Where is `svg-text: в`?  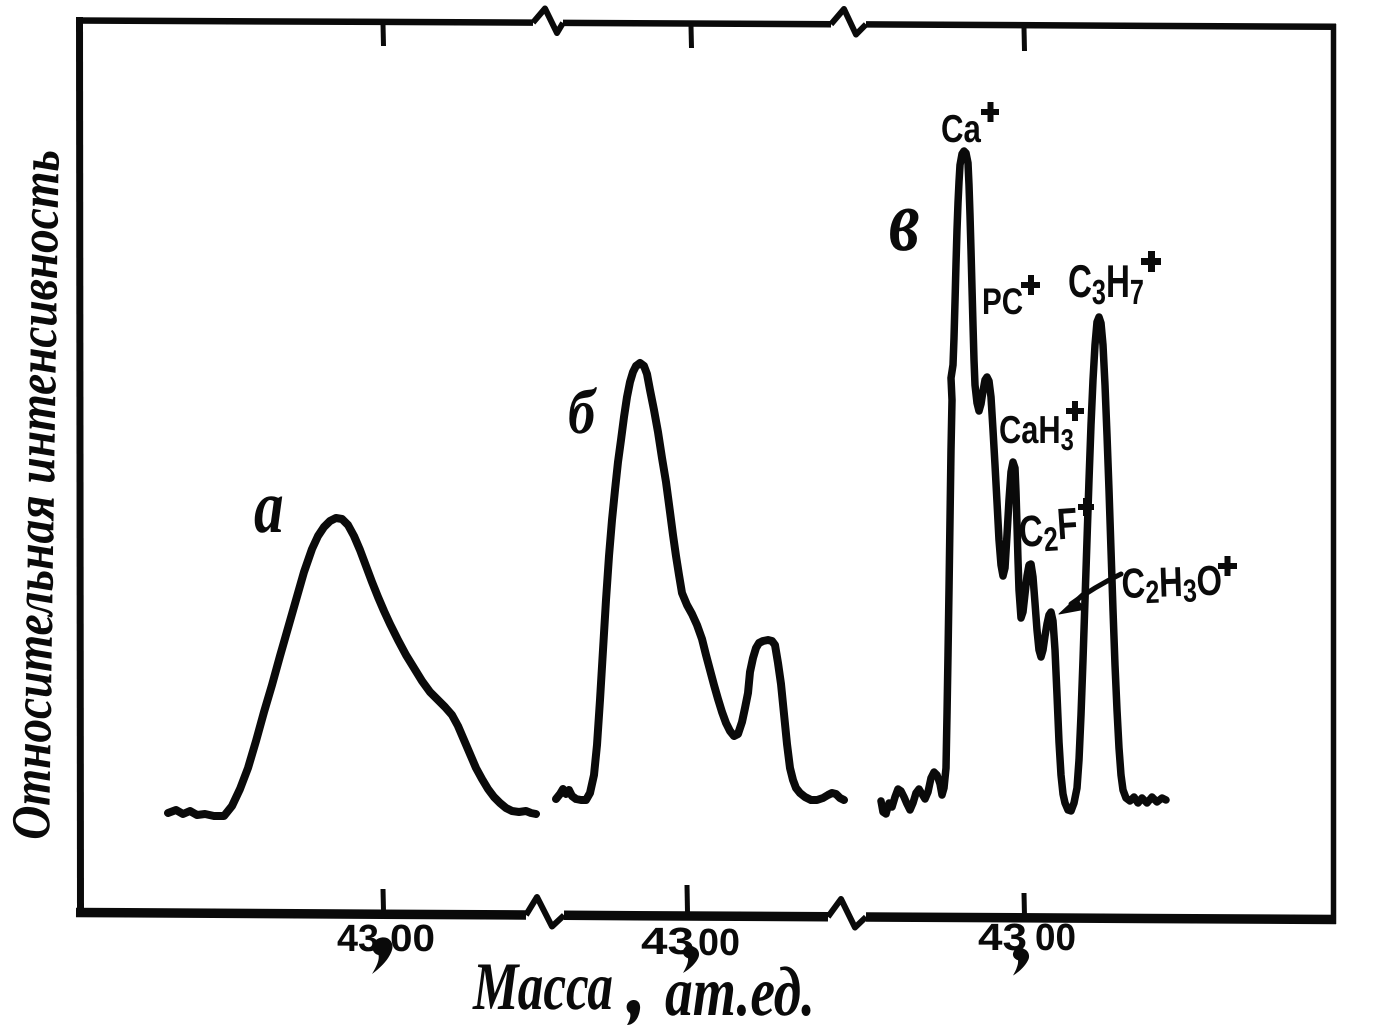 svg-text: в is located at coordinates (904, 221).